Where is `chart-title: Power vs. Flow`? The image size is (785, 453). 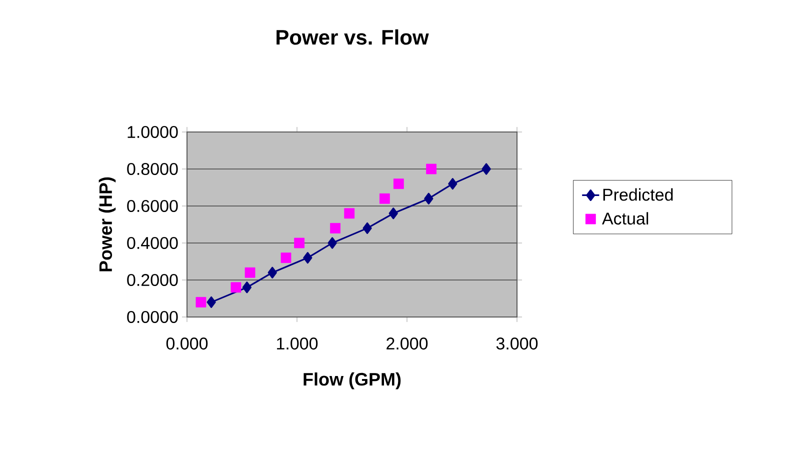 chart-title: Power vs. Flow is located at coordinates (352, 37).